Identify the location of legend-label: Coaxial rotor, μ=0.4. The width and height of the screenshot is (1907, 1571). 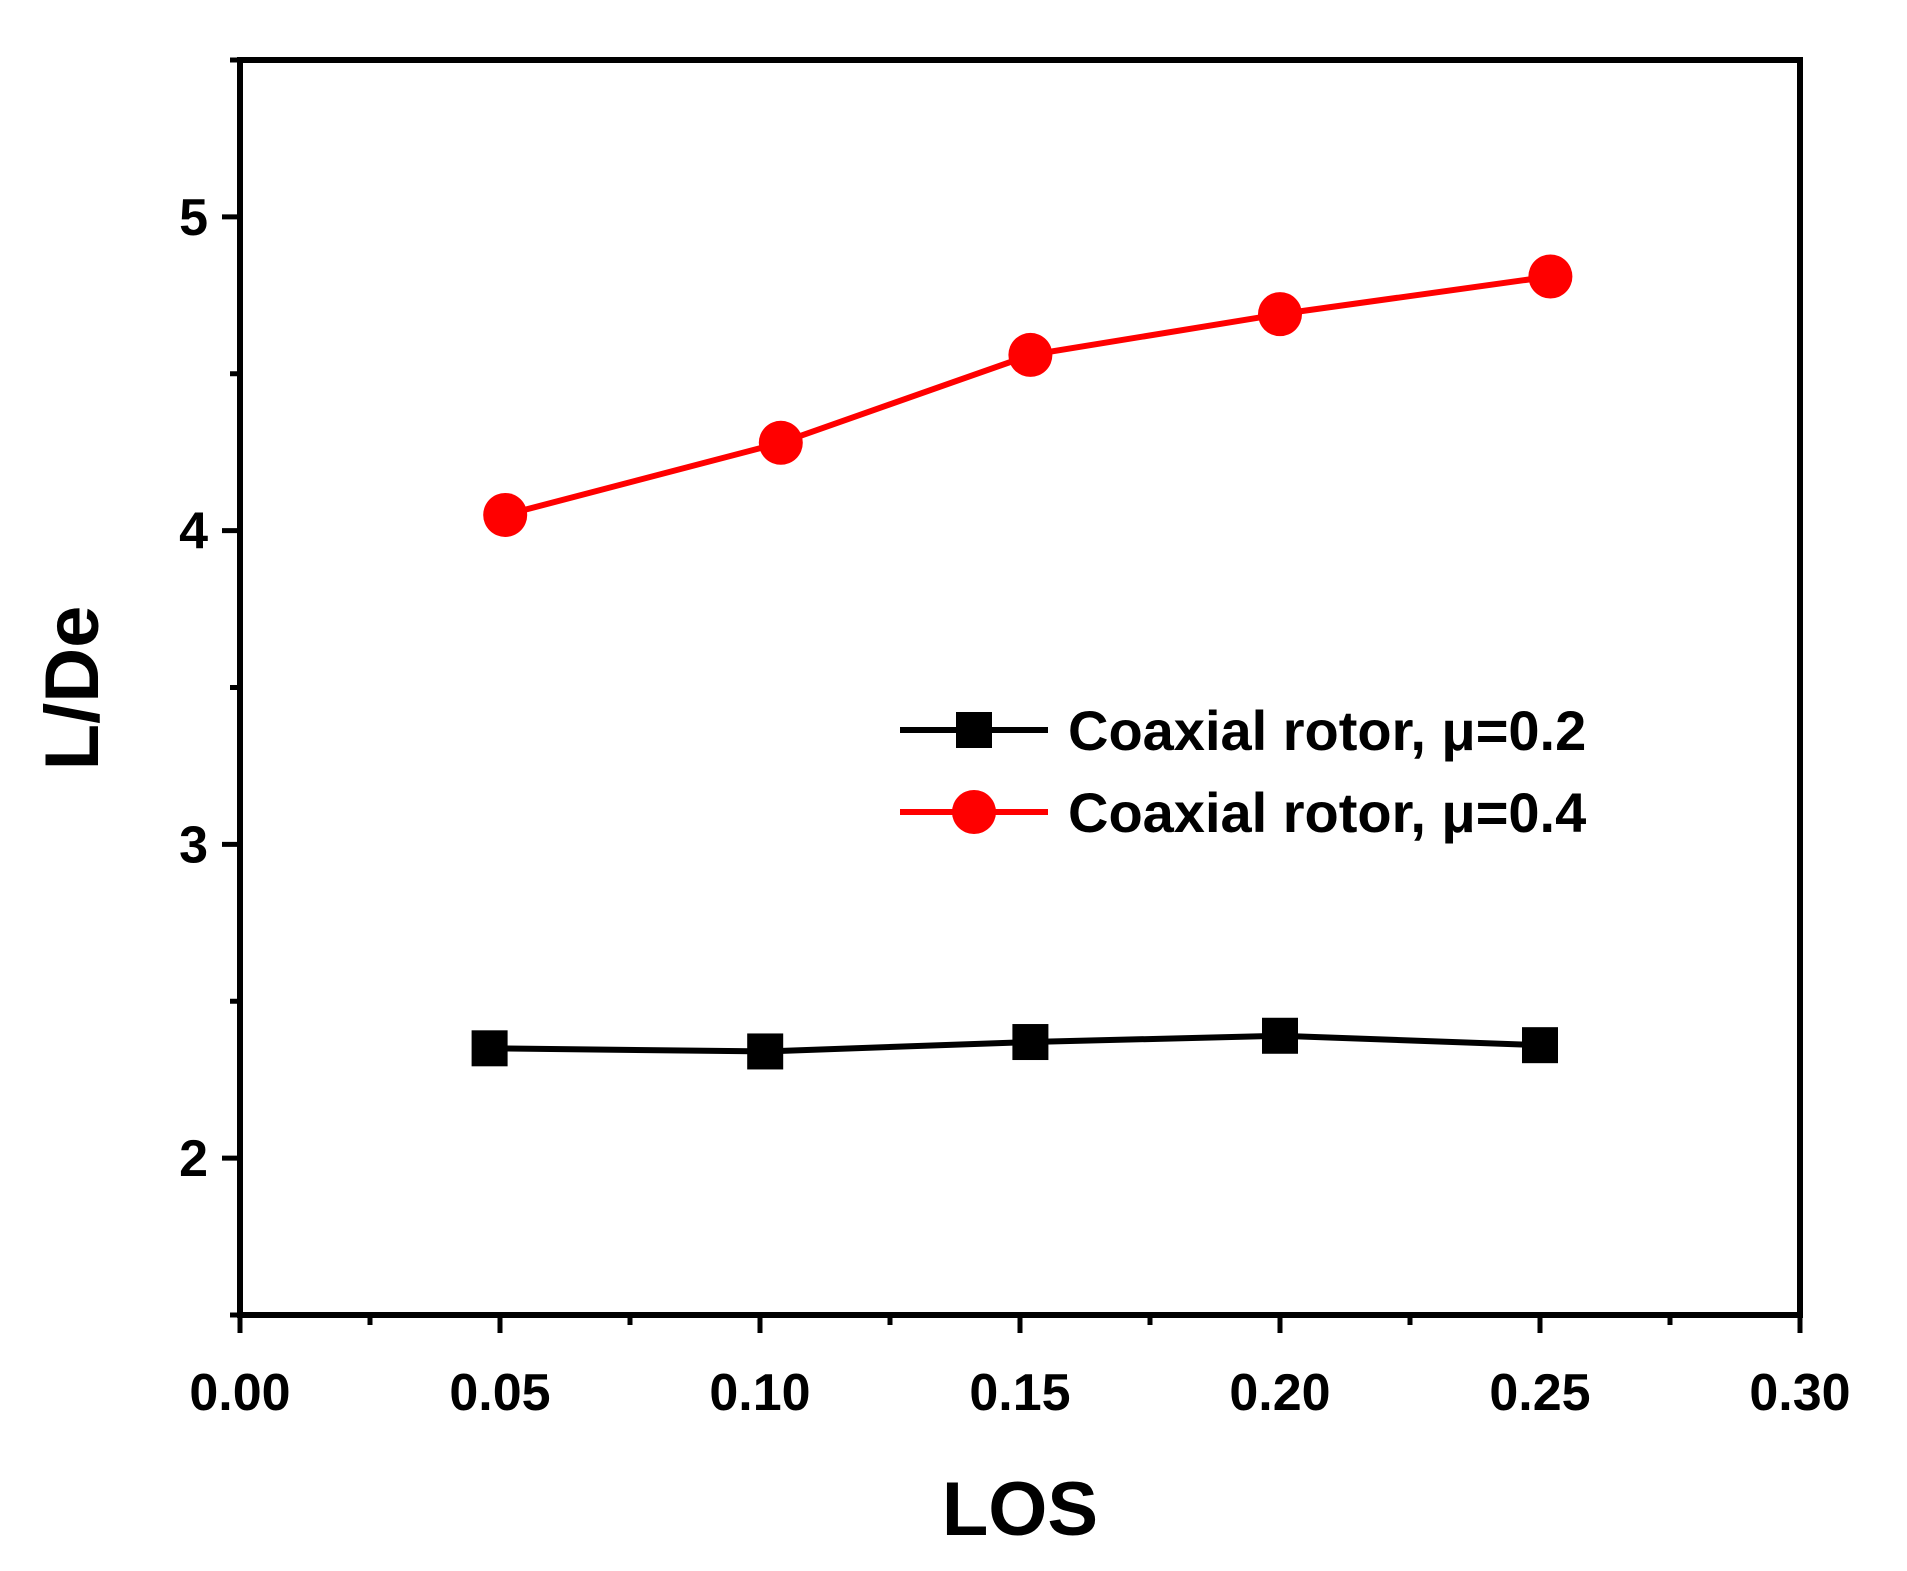
(1327, 812).